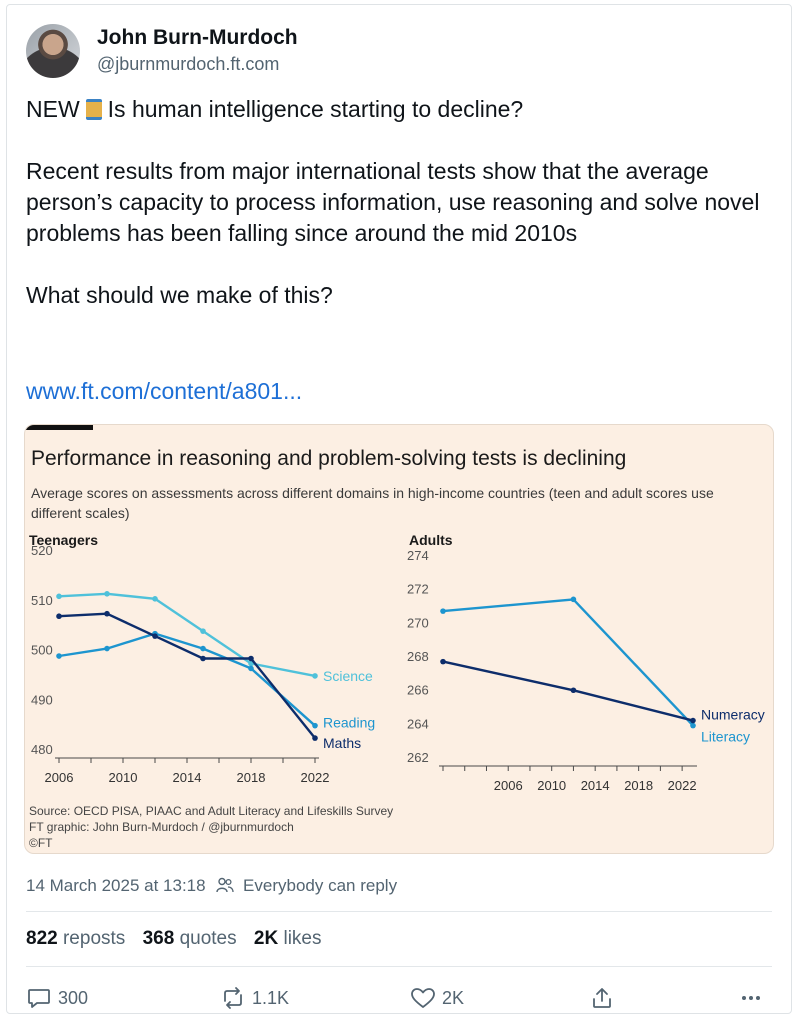 Image resolution: width=800 pixels, height=1020 pixels. I want to click on series-label-maths: Maths, so click(342, 743).